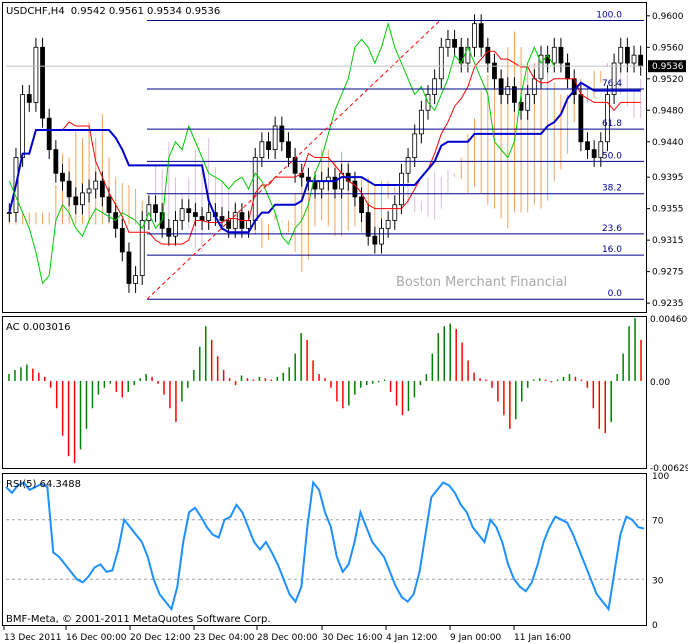 This screenshot has width=688, height=644. I want to click on time-tick-label: 13 Dec 2011, so click(33, 638).